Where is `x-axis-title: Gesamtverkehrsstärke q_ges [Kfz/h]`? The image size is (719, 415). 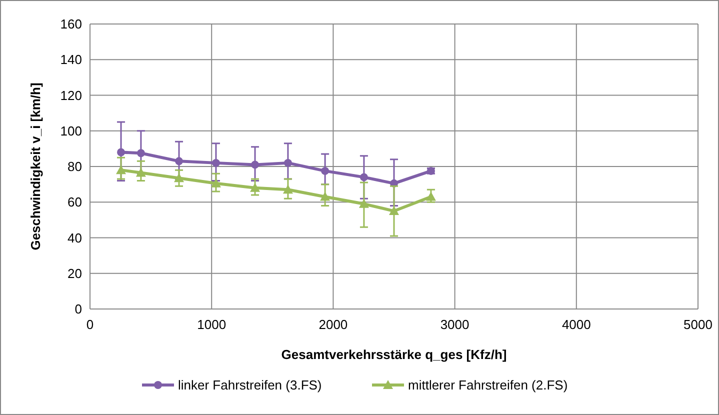
x-axis-title: Gesamtverkehrsstärke q_ges [Kfz/h] is located at coordinates (394, 354).